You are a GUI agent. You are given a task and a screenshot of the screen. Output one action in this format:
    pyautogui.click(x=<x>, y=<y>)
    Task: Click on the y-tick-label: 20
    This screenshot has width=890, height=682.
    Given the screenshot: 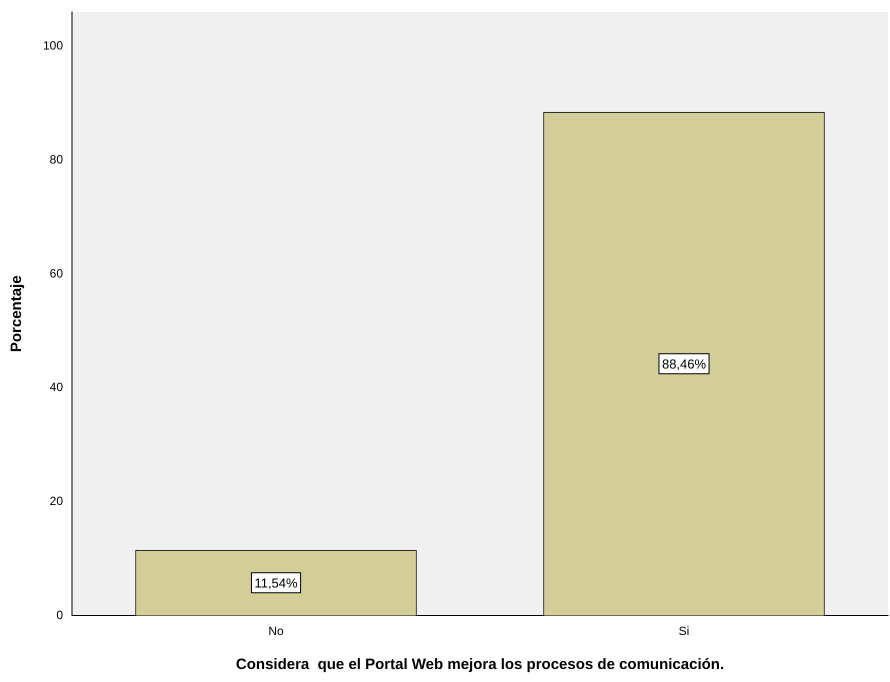 What is the action you would take?
    pyautogui.click(x=57, y=501)
    